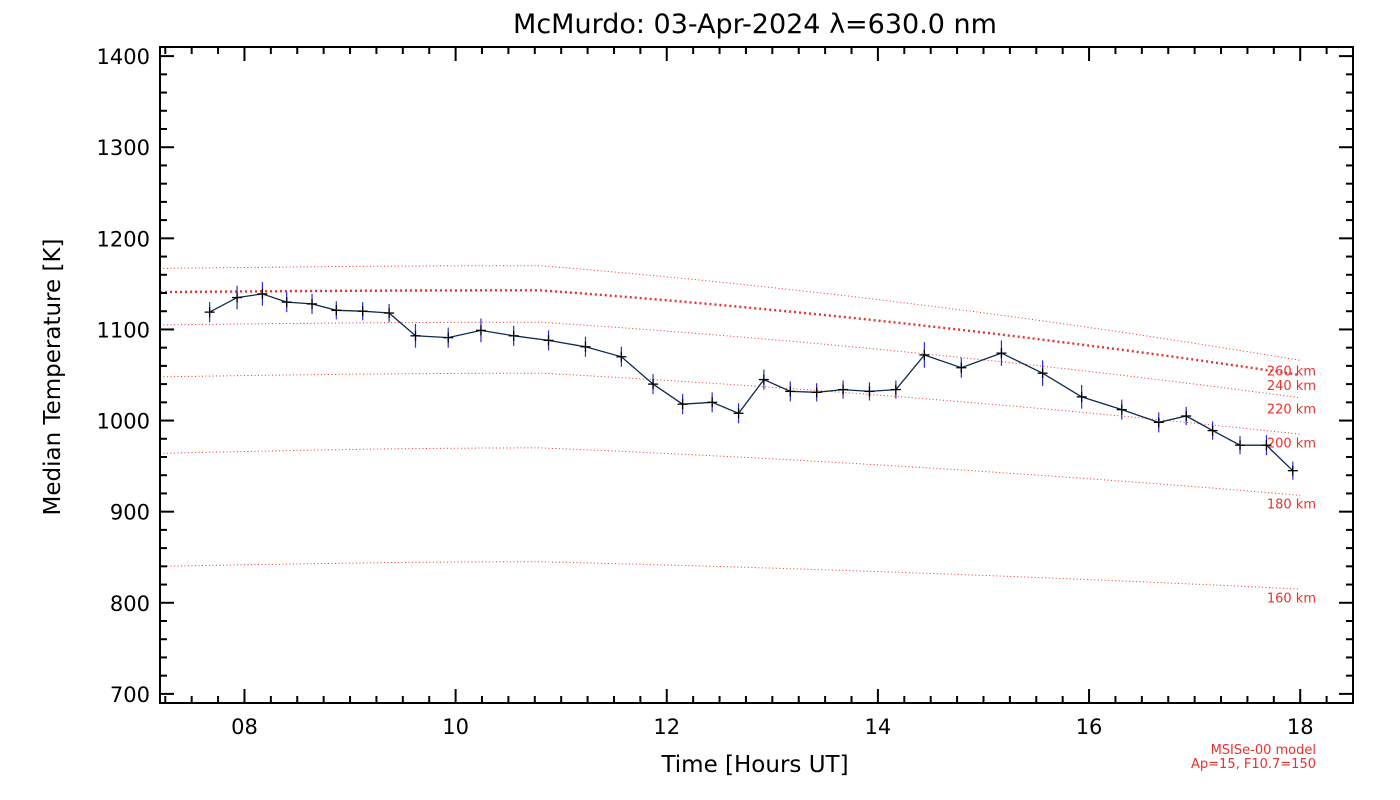 This screenshot has width=1400, height=800. Describe the element at coordinates (666, 727) in the screenshot. I see `x-tick-label: 12` at that location.